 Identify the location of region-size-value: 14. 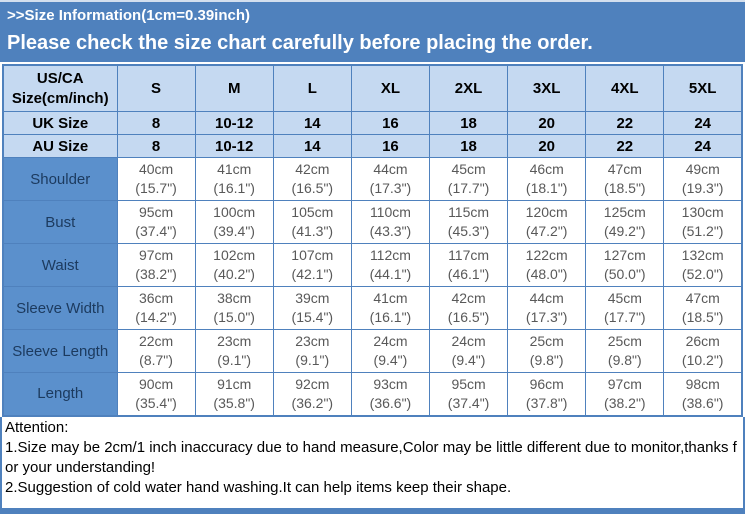
(312, 146).